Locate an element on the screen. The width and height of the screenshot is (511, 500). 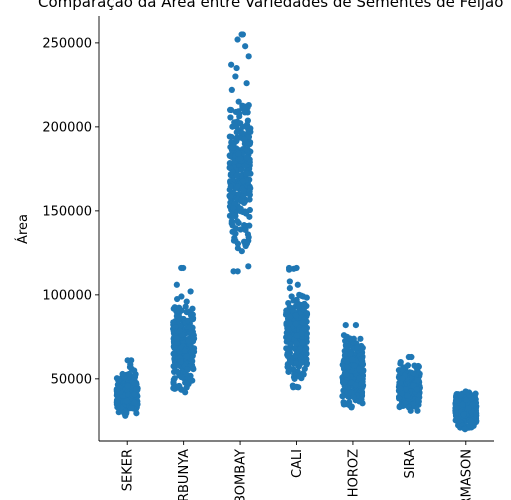
x-tick-label: BARBUNYA is located at coordinates (184, 474).